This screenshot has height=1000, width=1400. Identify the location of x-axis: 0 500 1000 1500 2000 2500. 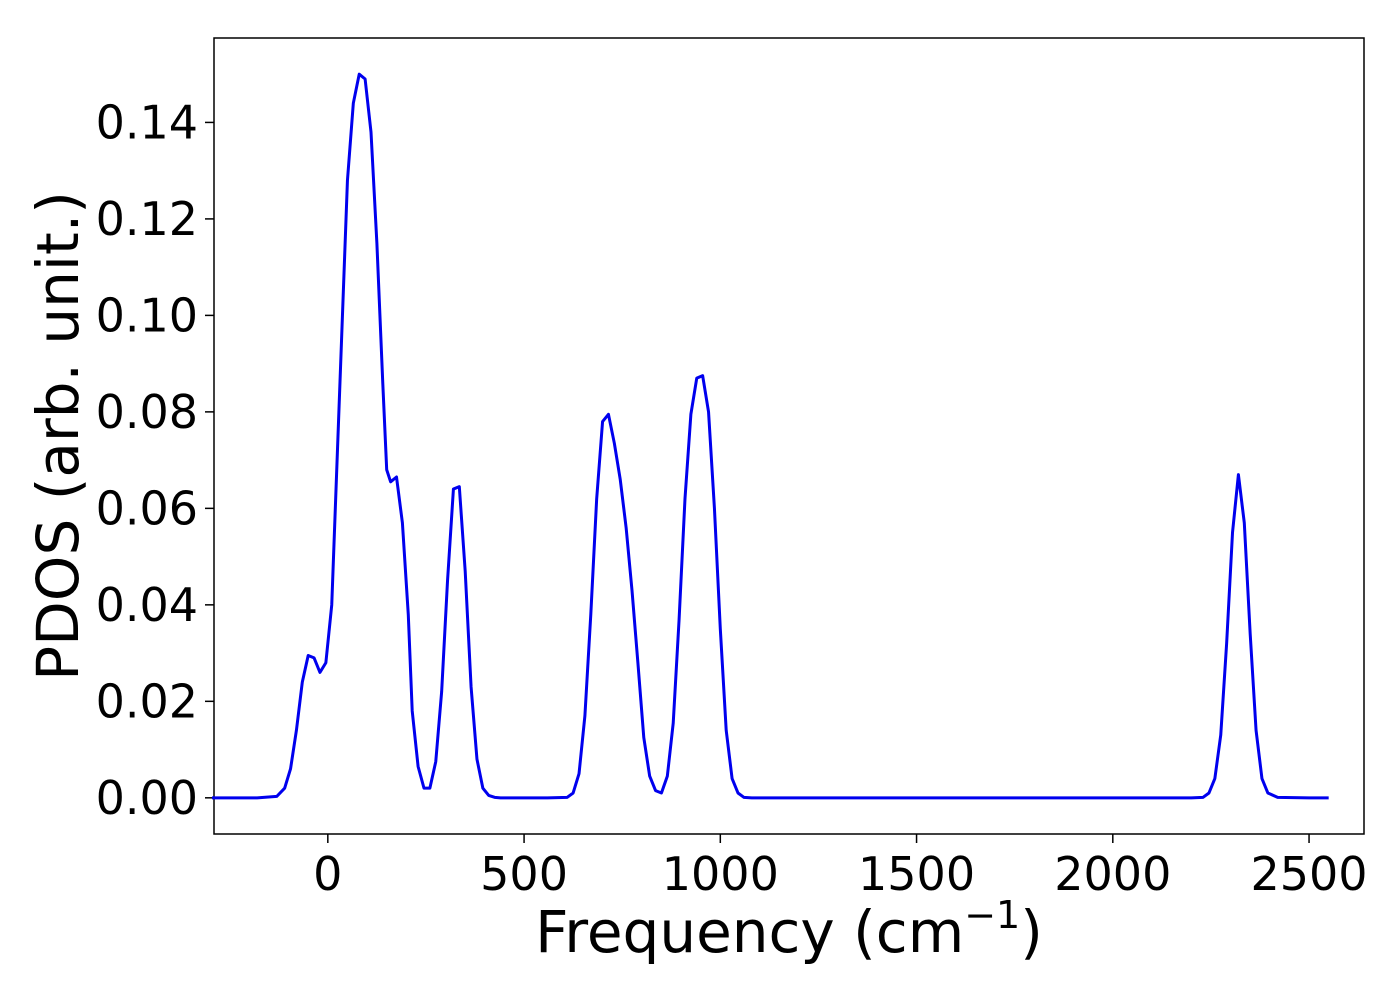
(840, 867).